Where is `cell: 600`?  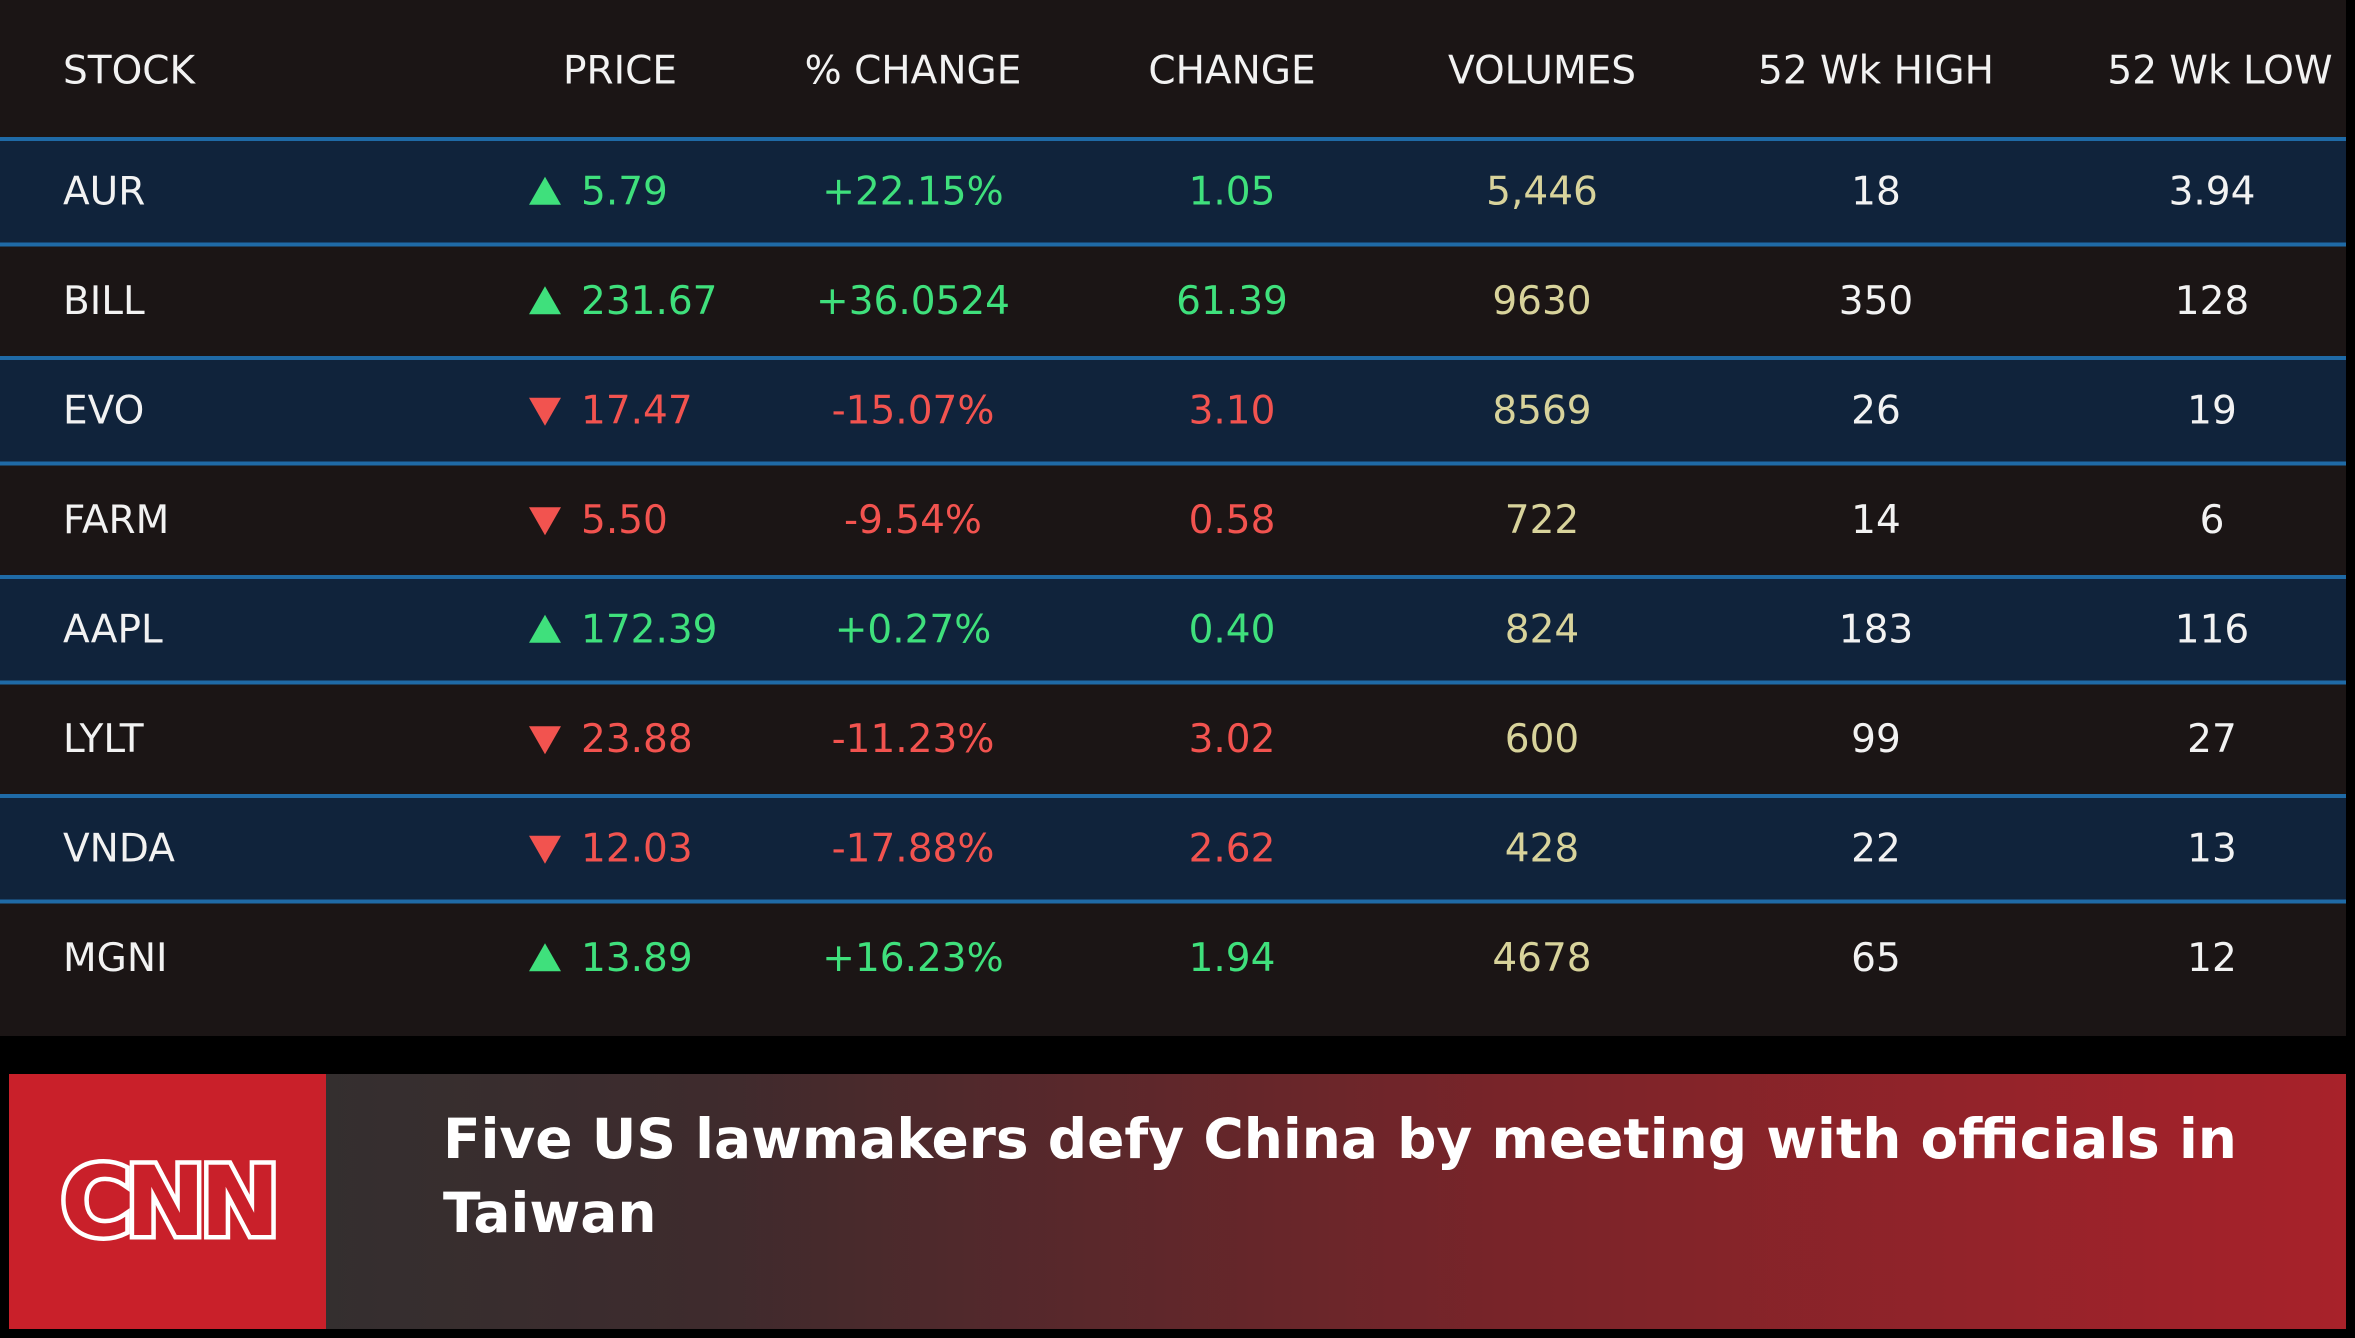
cell: 600 is located at coordinates (1542, 739).